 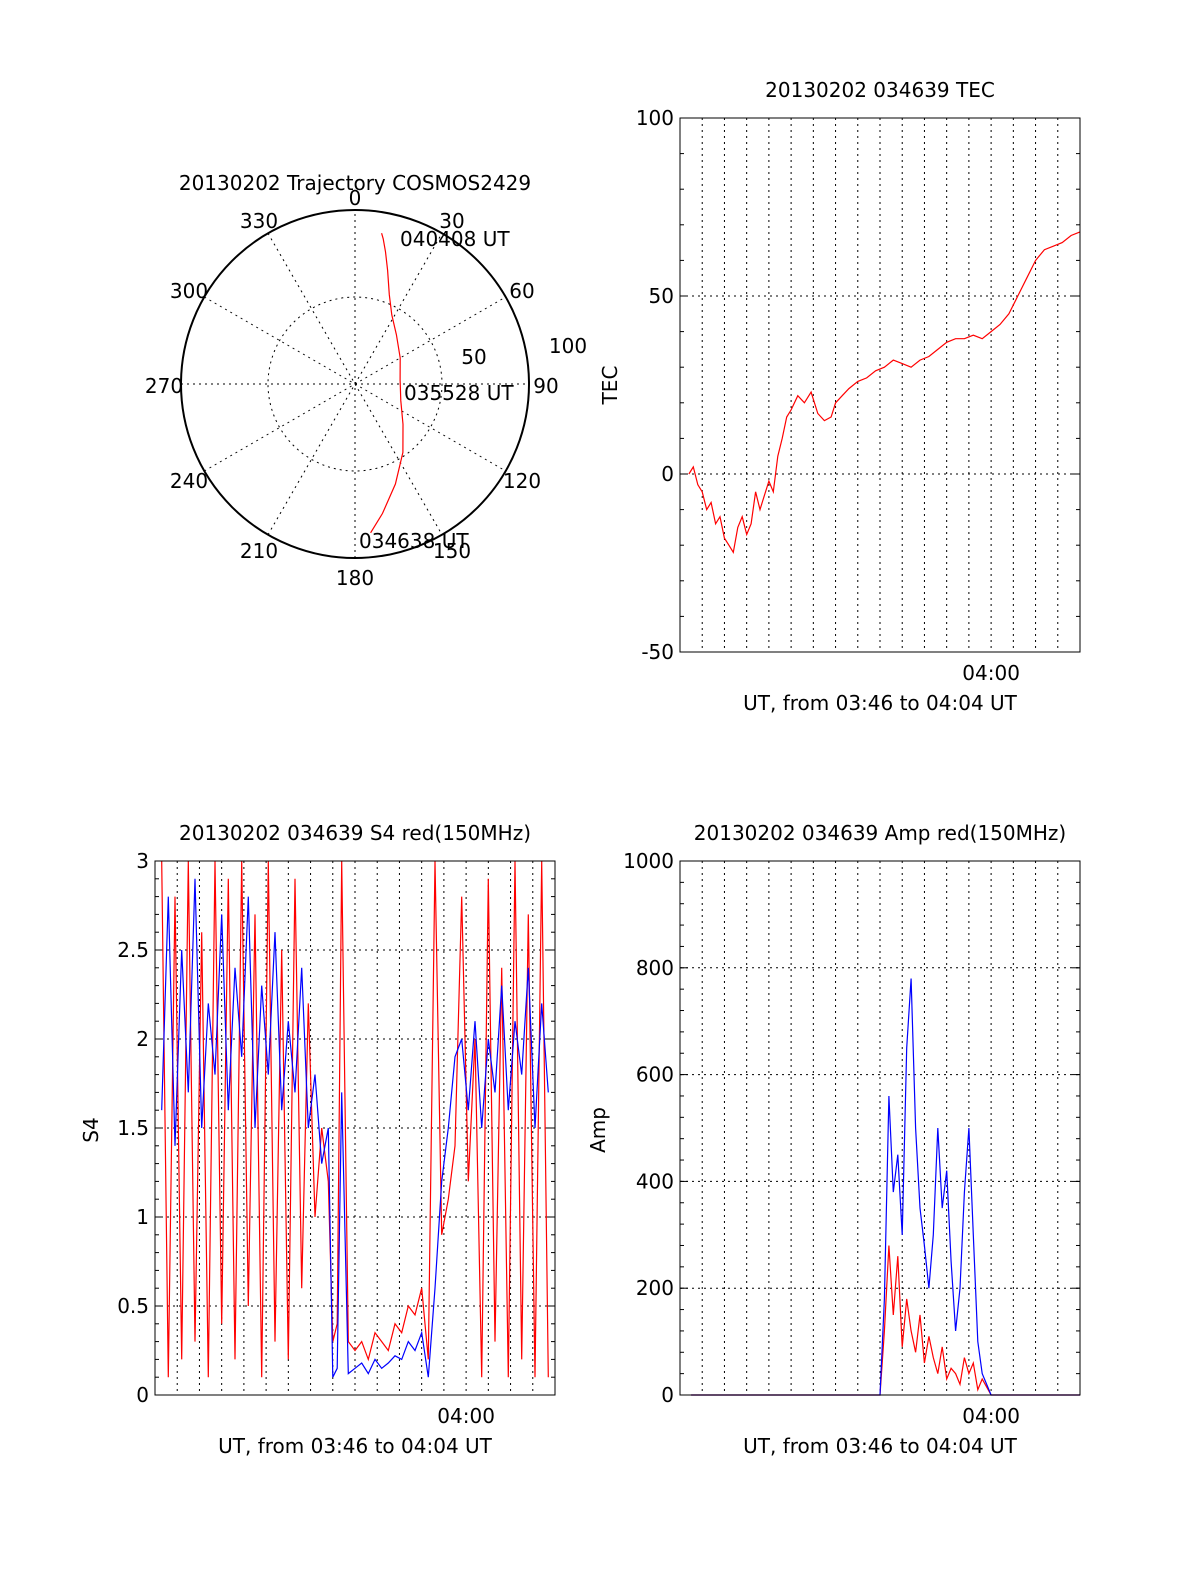 I want to click on polar-trajectory-line, so click(x=387, y=383).